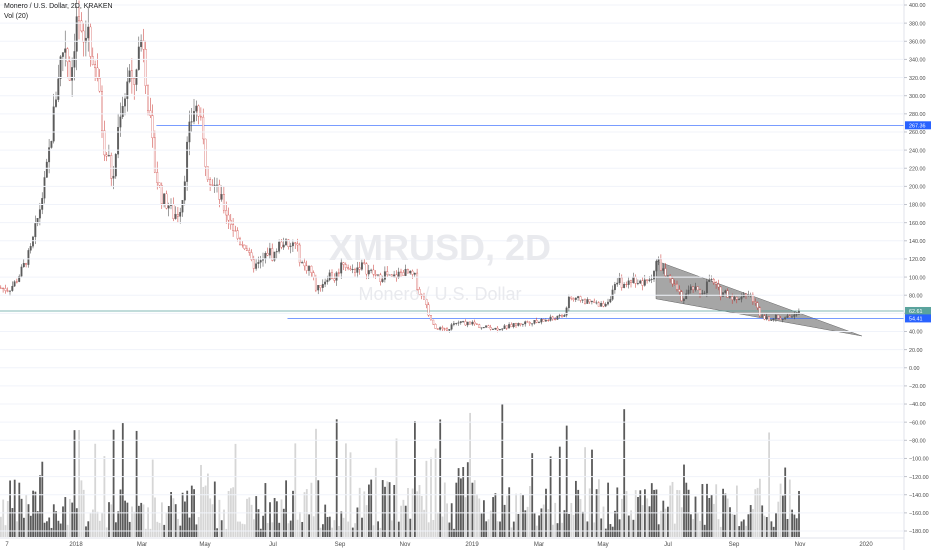 The width and height of the screenshot is (932, 555). What do you see at coordinates (917, 278) in the screenshot?
I see `y-tick-label: 100.00` at bounding box center [917, 278].